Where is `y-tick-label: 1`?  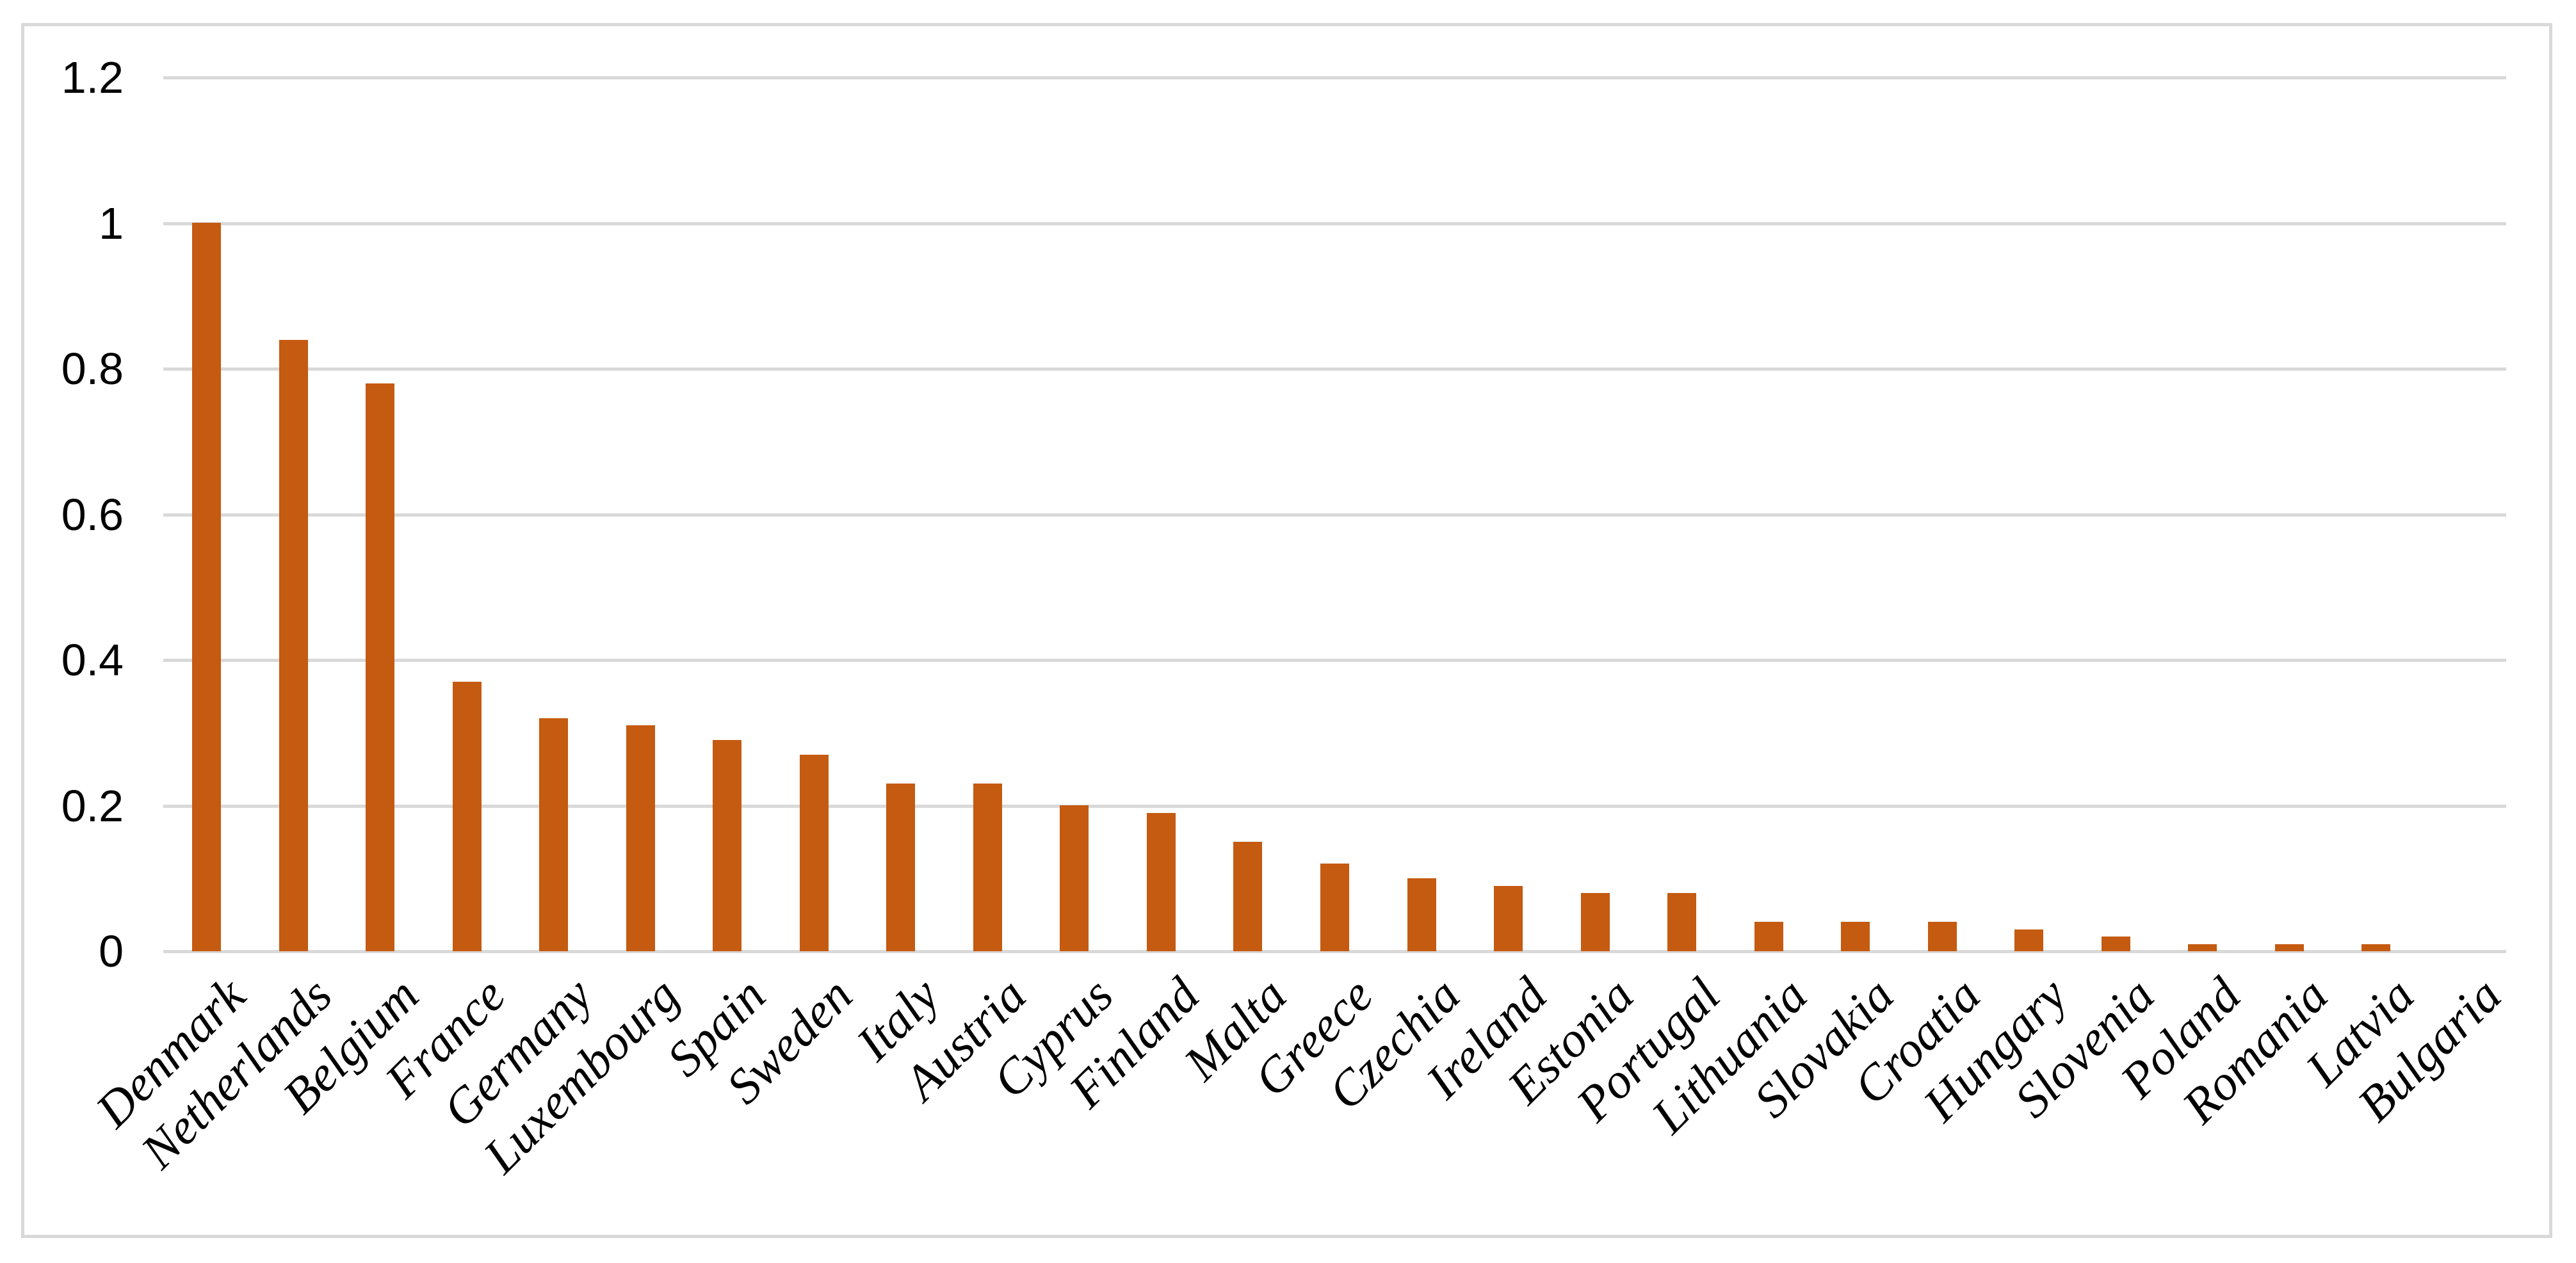 y-tick-label: 1 is located at coordinates (111, 223).